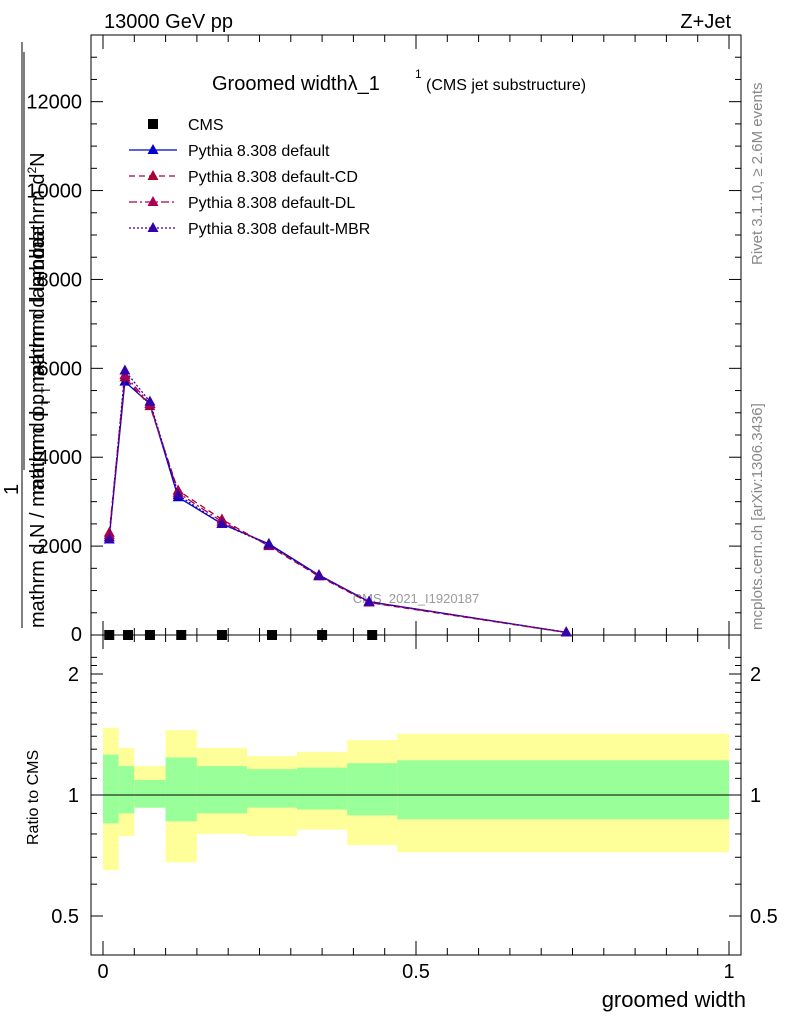 The image size is (786, 1024). I want to click on main-ytick-label: 6000, so click(60, 369).